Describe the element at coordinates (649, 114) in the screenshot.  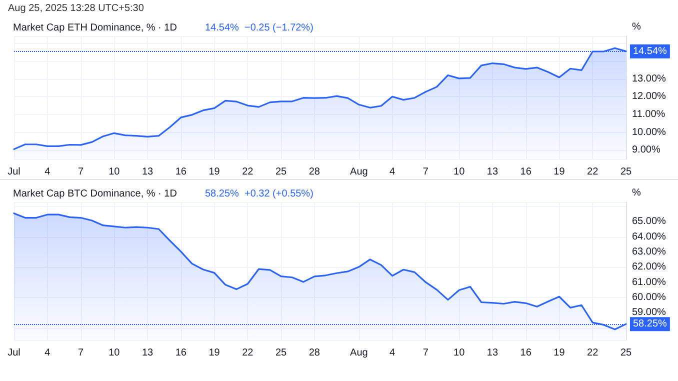
I see `y-tick-label: 11.00%` at that location.